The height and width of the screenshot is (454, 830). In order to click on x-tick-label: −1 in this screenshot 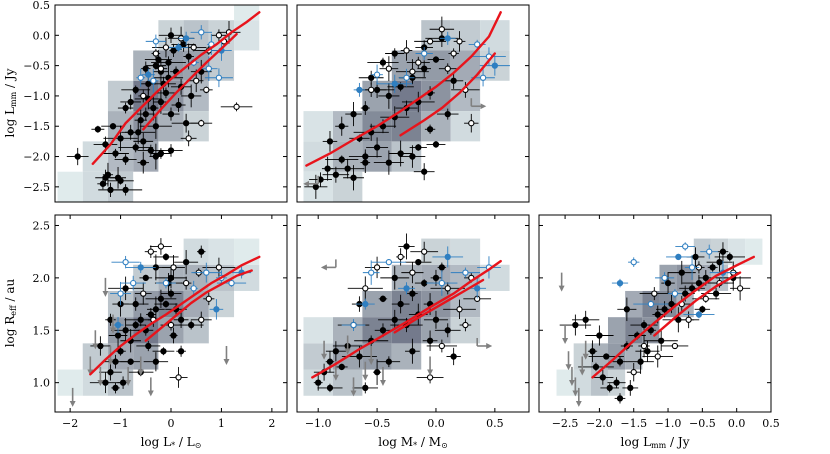, I will do `click(120, 423)`.